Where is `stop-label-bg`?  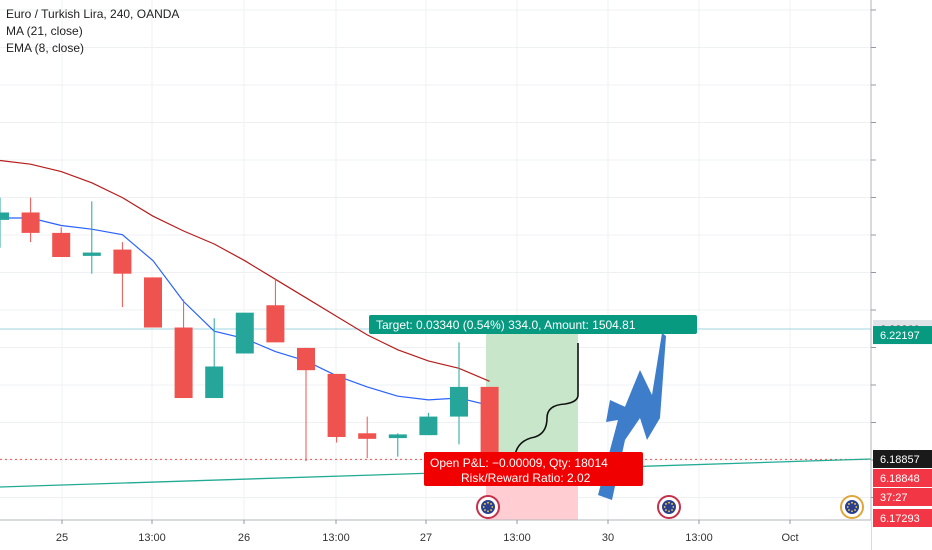
stop-label-bg is located at coordinates (533, 469).